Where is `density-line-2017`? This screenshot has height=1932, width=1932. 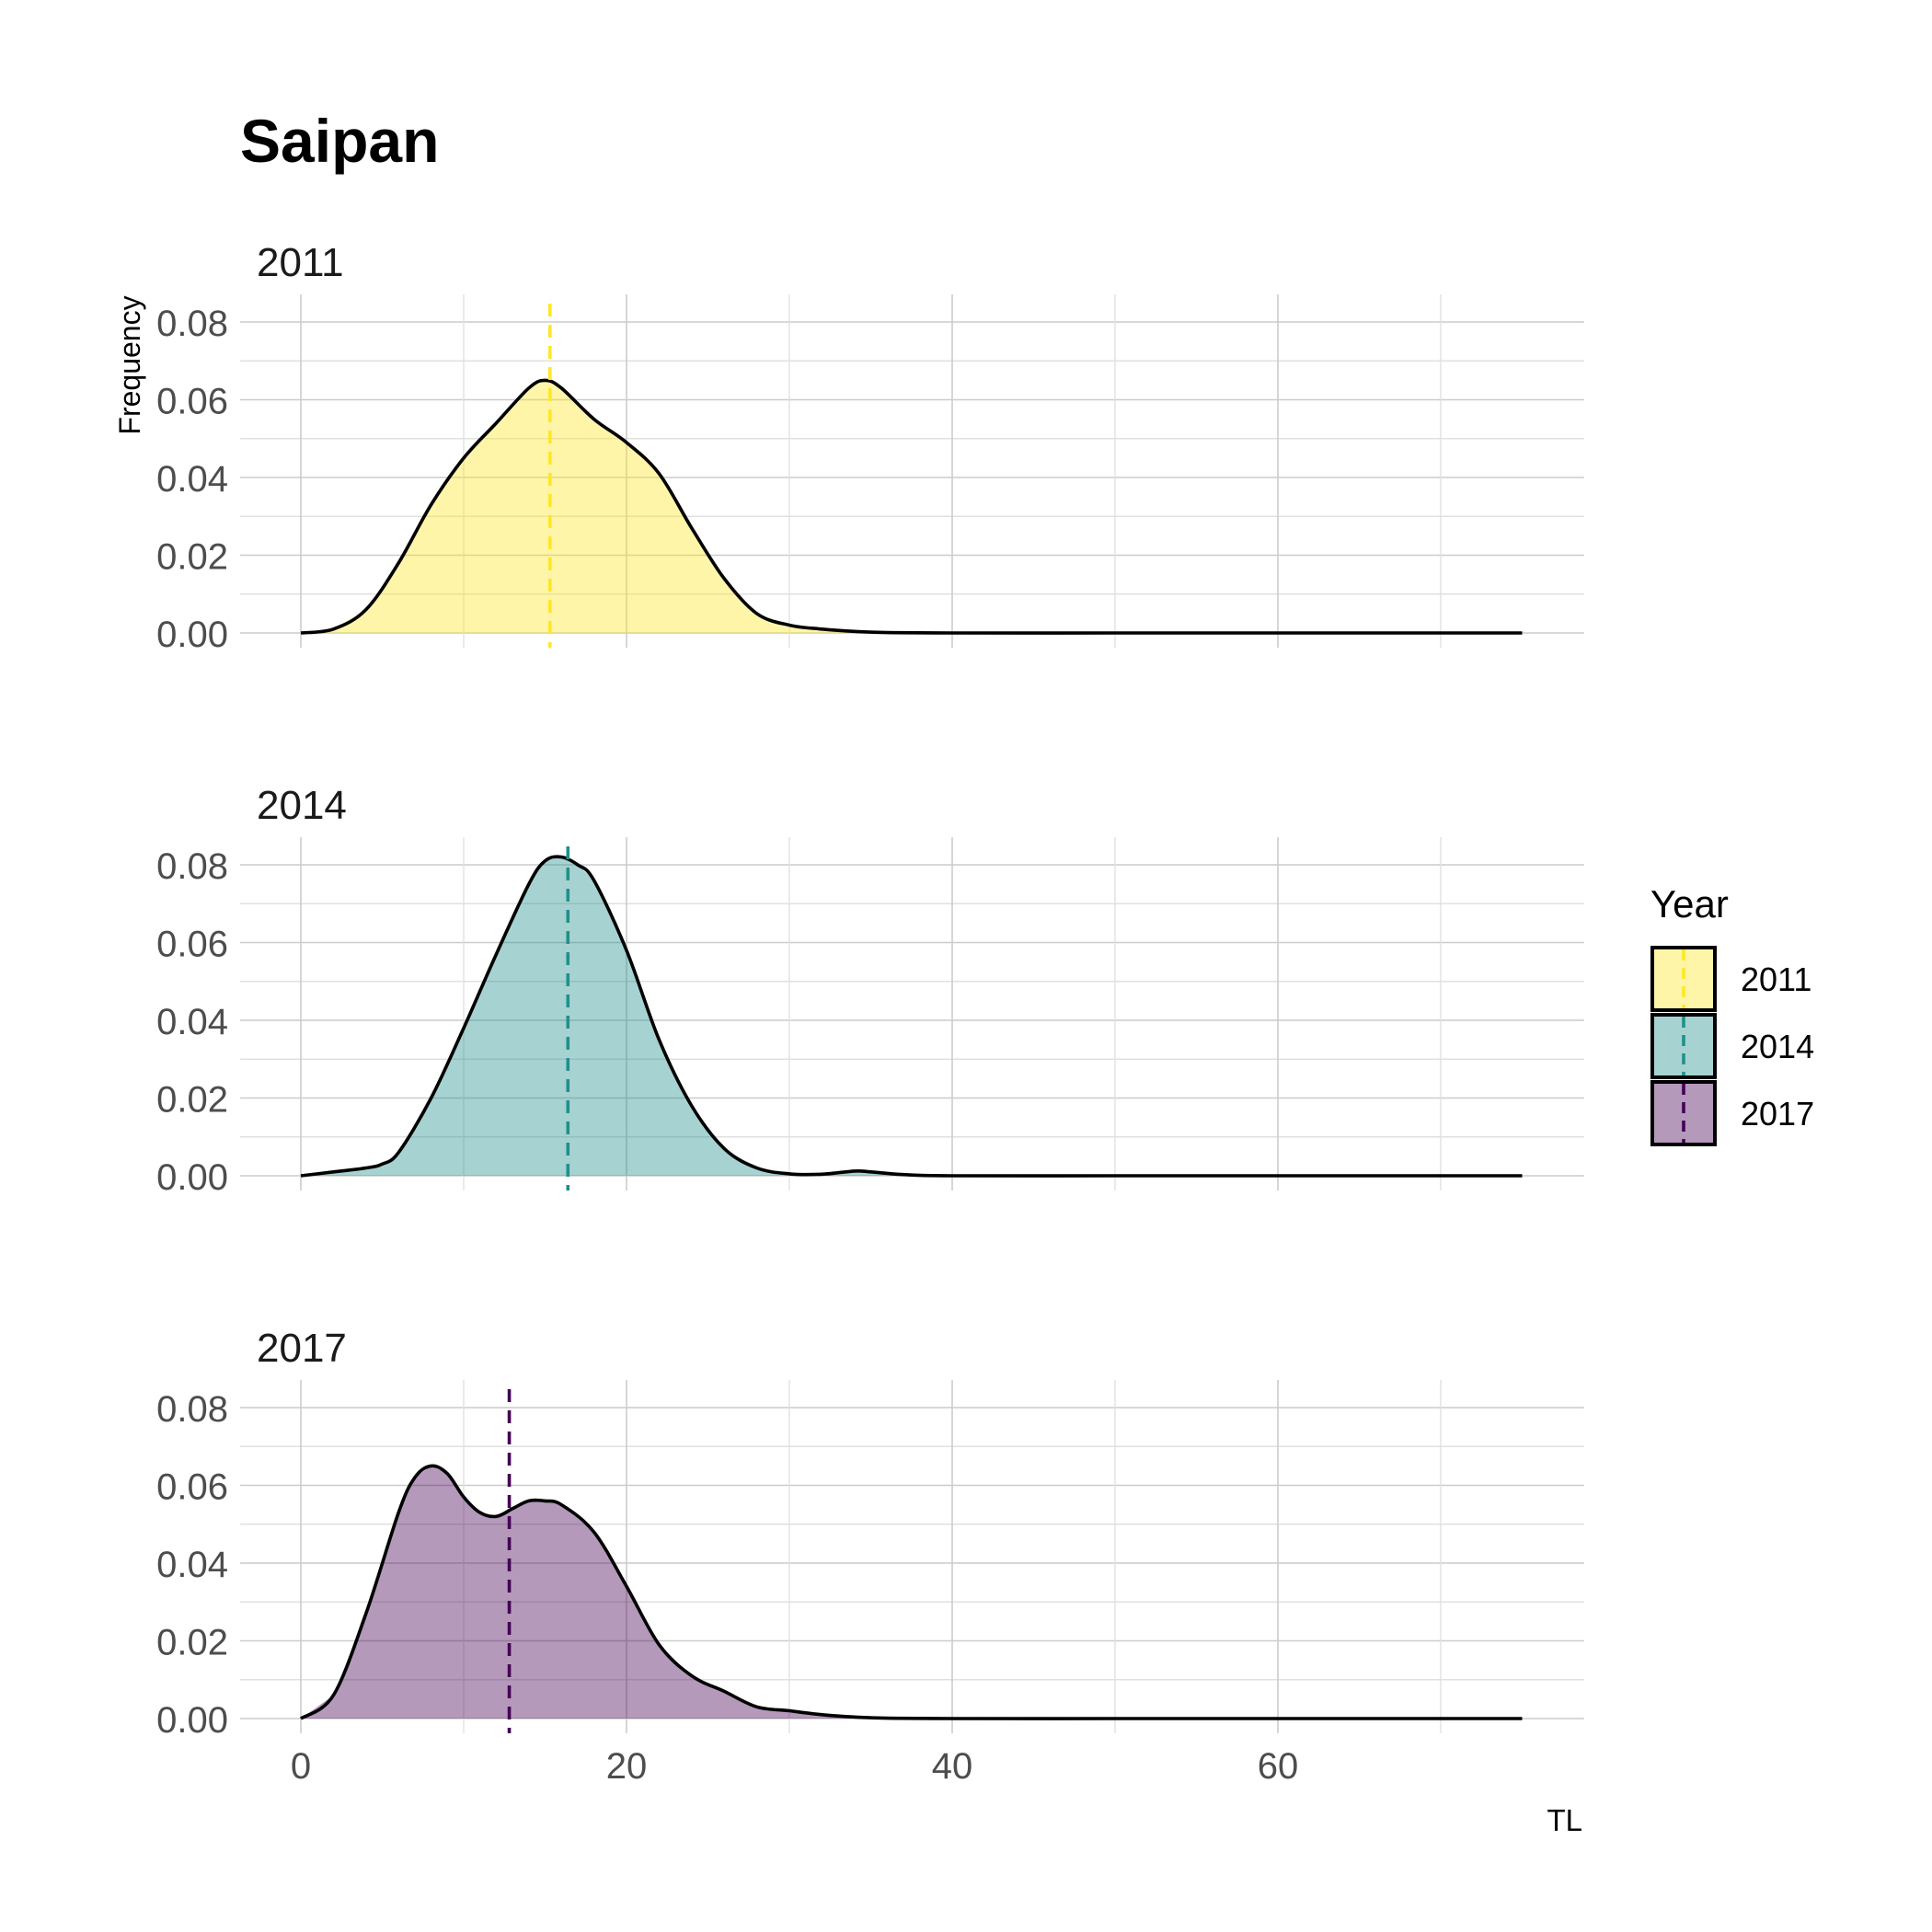 density-line-2017 is located at coordinates (911, 1592).